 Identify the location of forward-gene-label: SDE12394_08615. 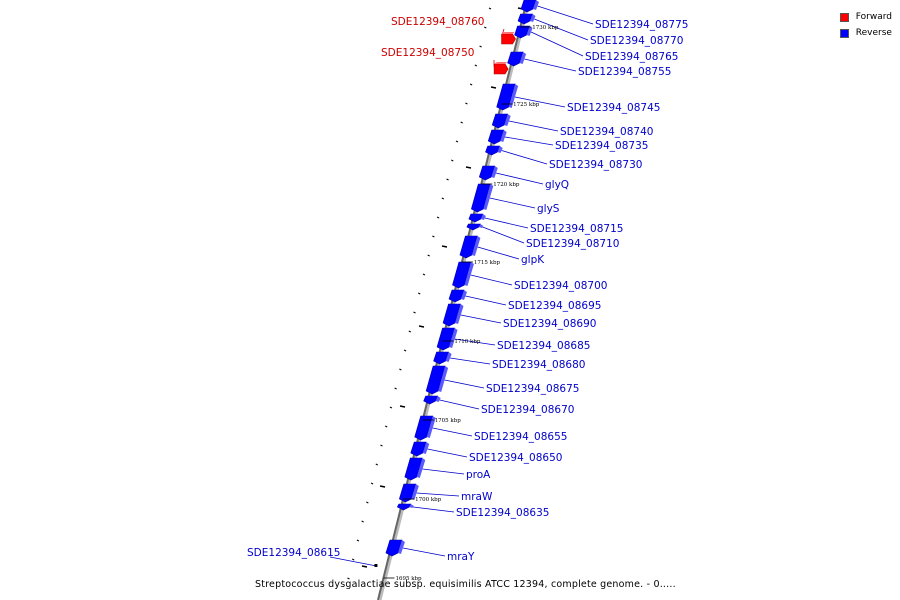
(293, 553).